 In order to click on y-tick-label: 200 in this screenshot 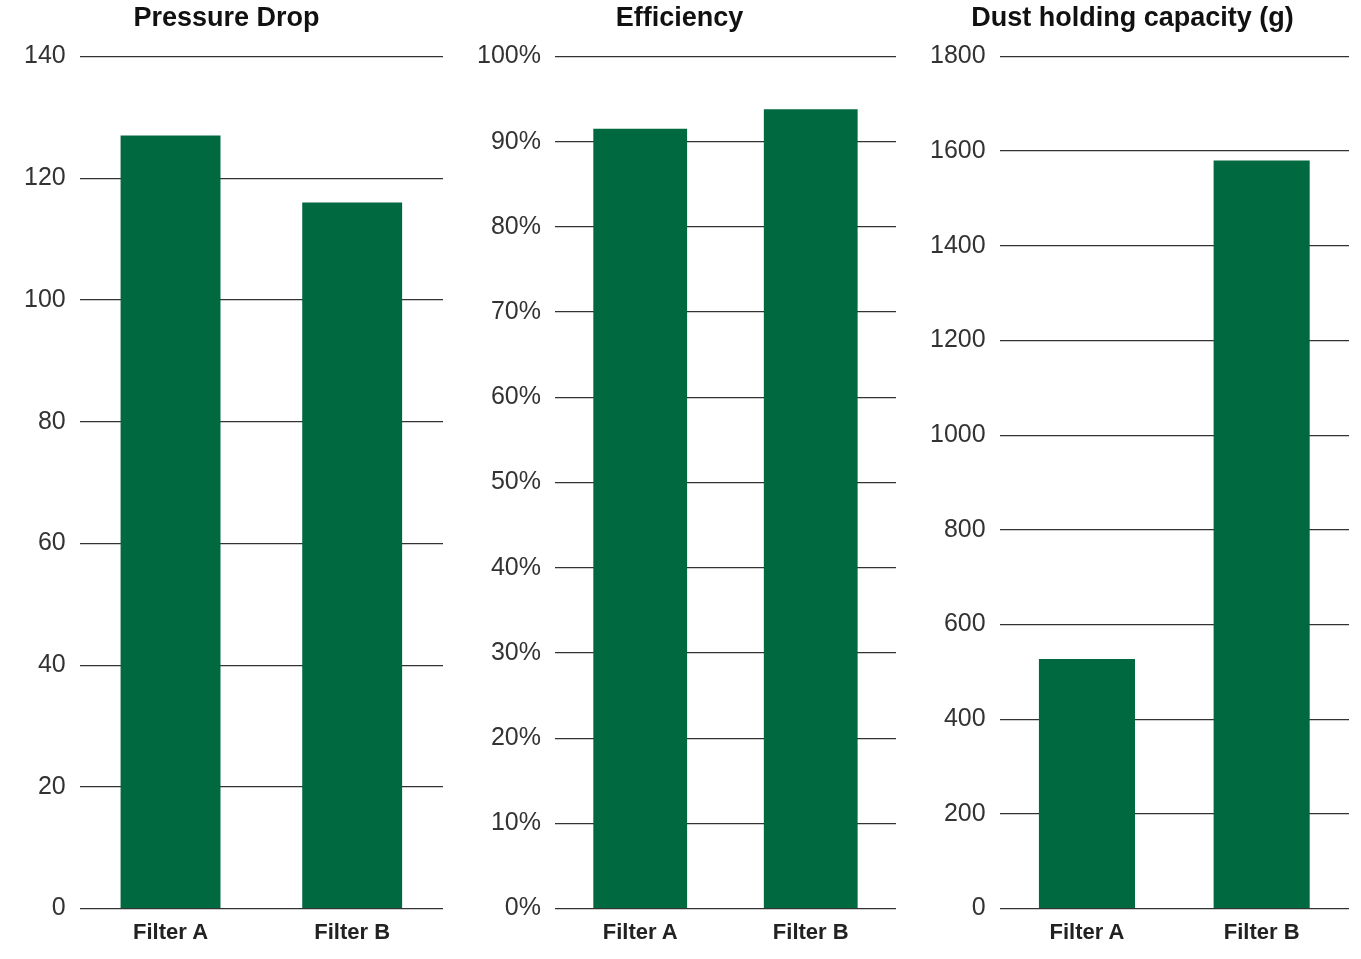, I will do `click(964, 811)`.